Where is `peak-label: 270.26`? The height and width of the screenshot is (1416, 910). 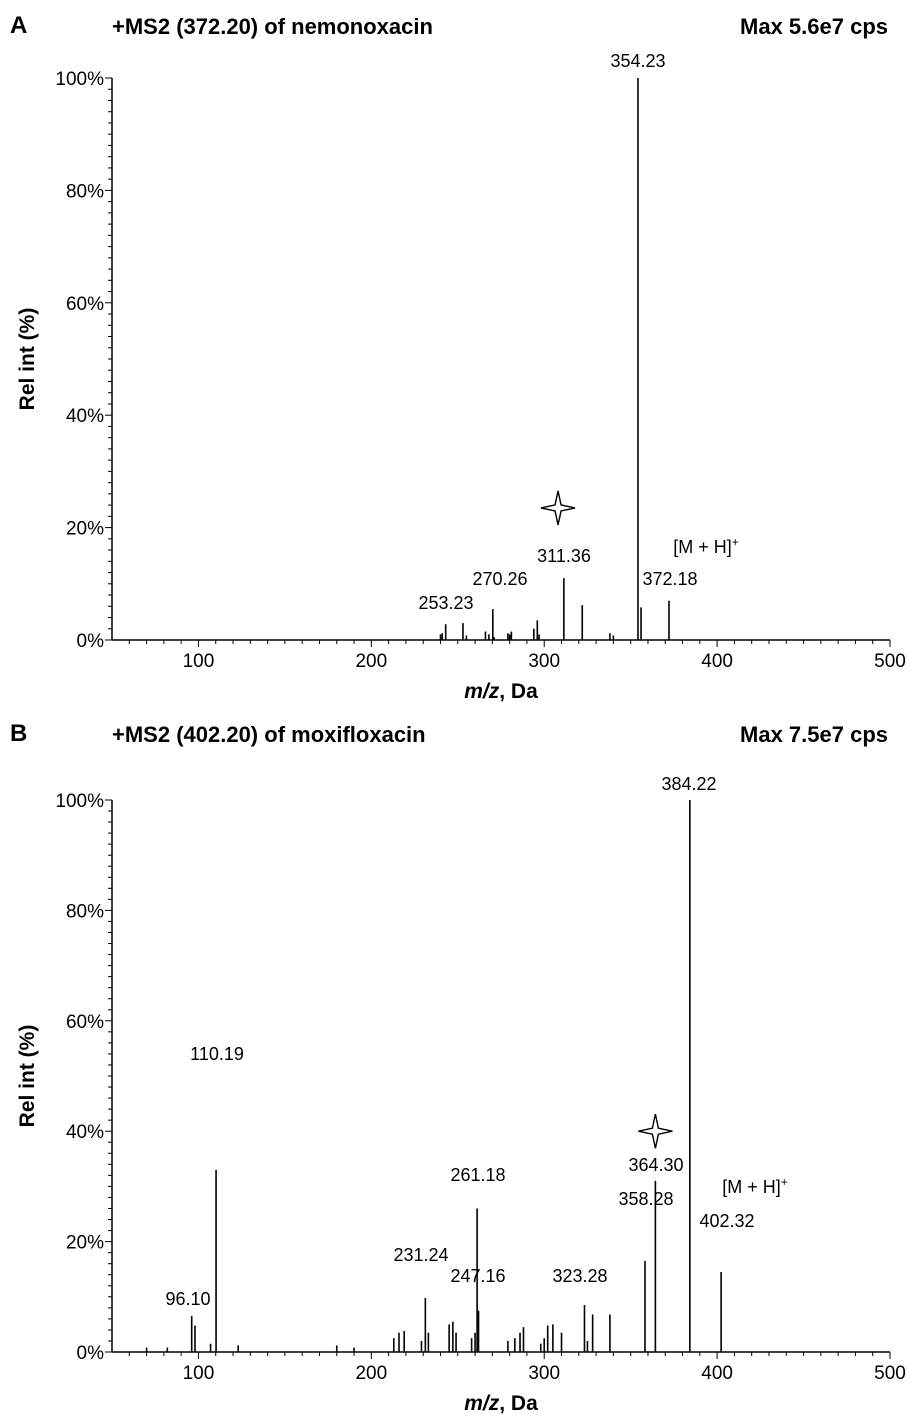 peak-label: 270.26 is located at coordinates (499, 579).